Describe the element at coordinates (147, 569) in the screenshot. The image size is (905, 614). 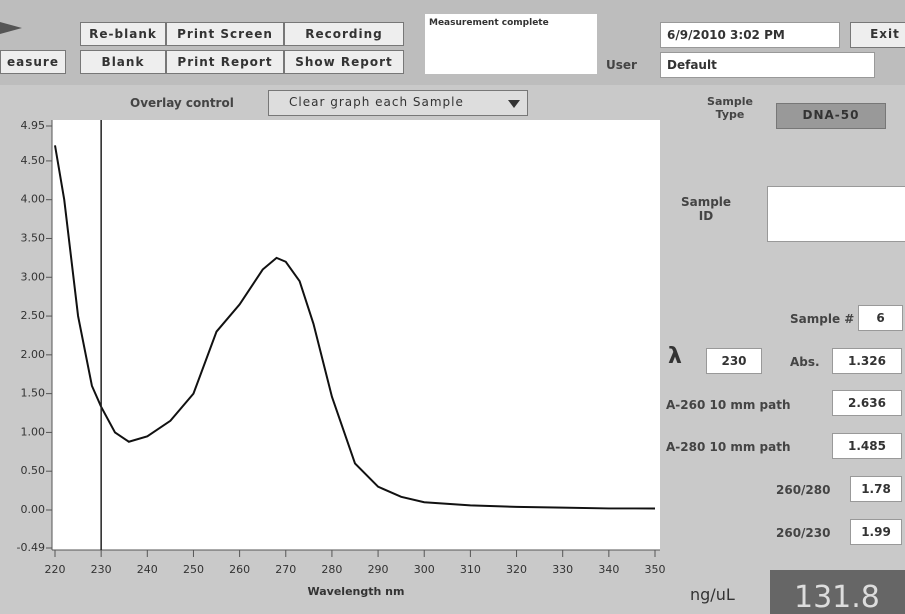
I see `x-tick-label: 240` at that location.